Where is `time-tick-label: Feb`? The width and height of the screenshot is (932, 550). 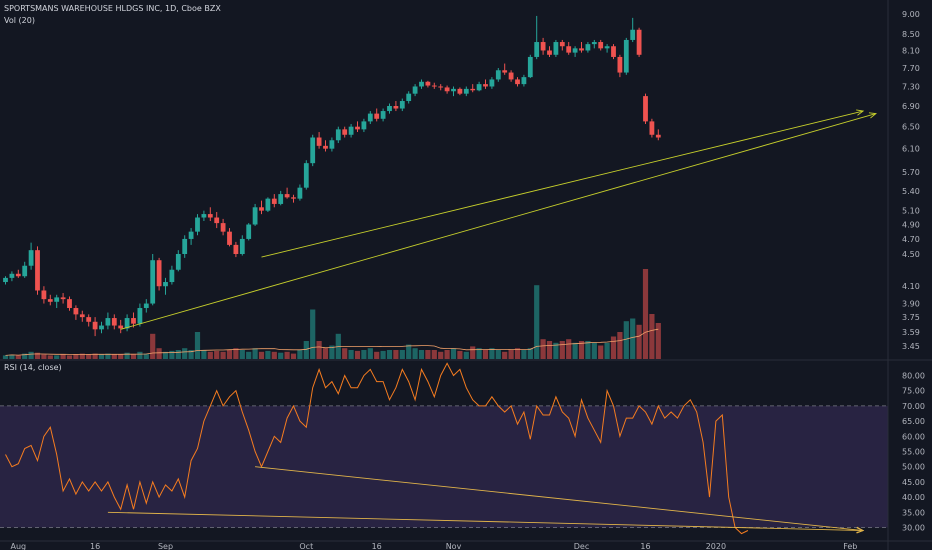 time-tick-label: Feb is located at coordinates (850, 546).